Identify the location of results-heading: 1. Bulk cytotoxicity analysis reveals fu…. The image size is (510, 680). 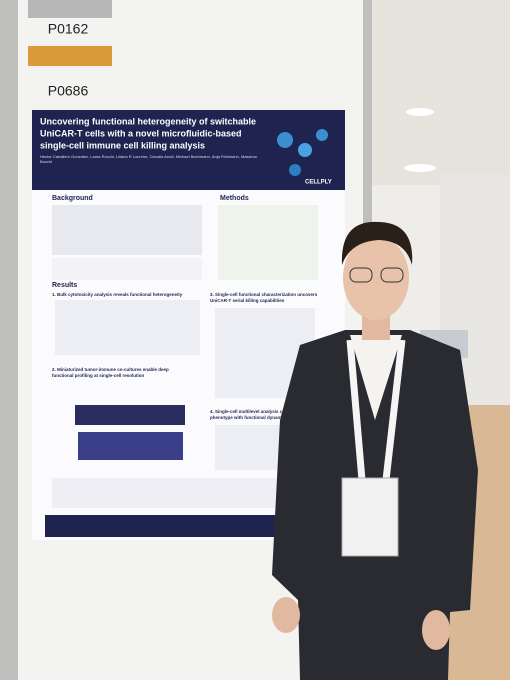
(117, 294).